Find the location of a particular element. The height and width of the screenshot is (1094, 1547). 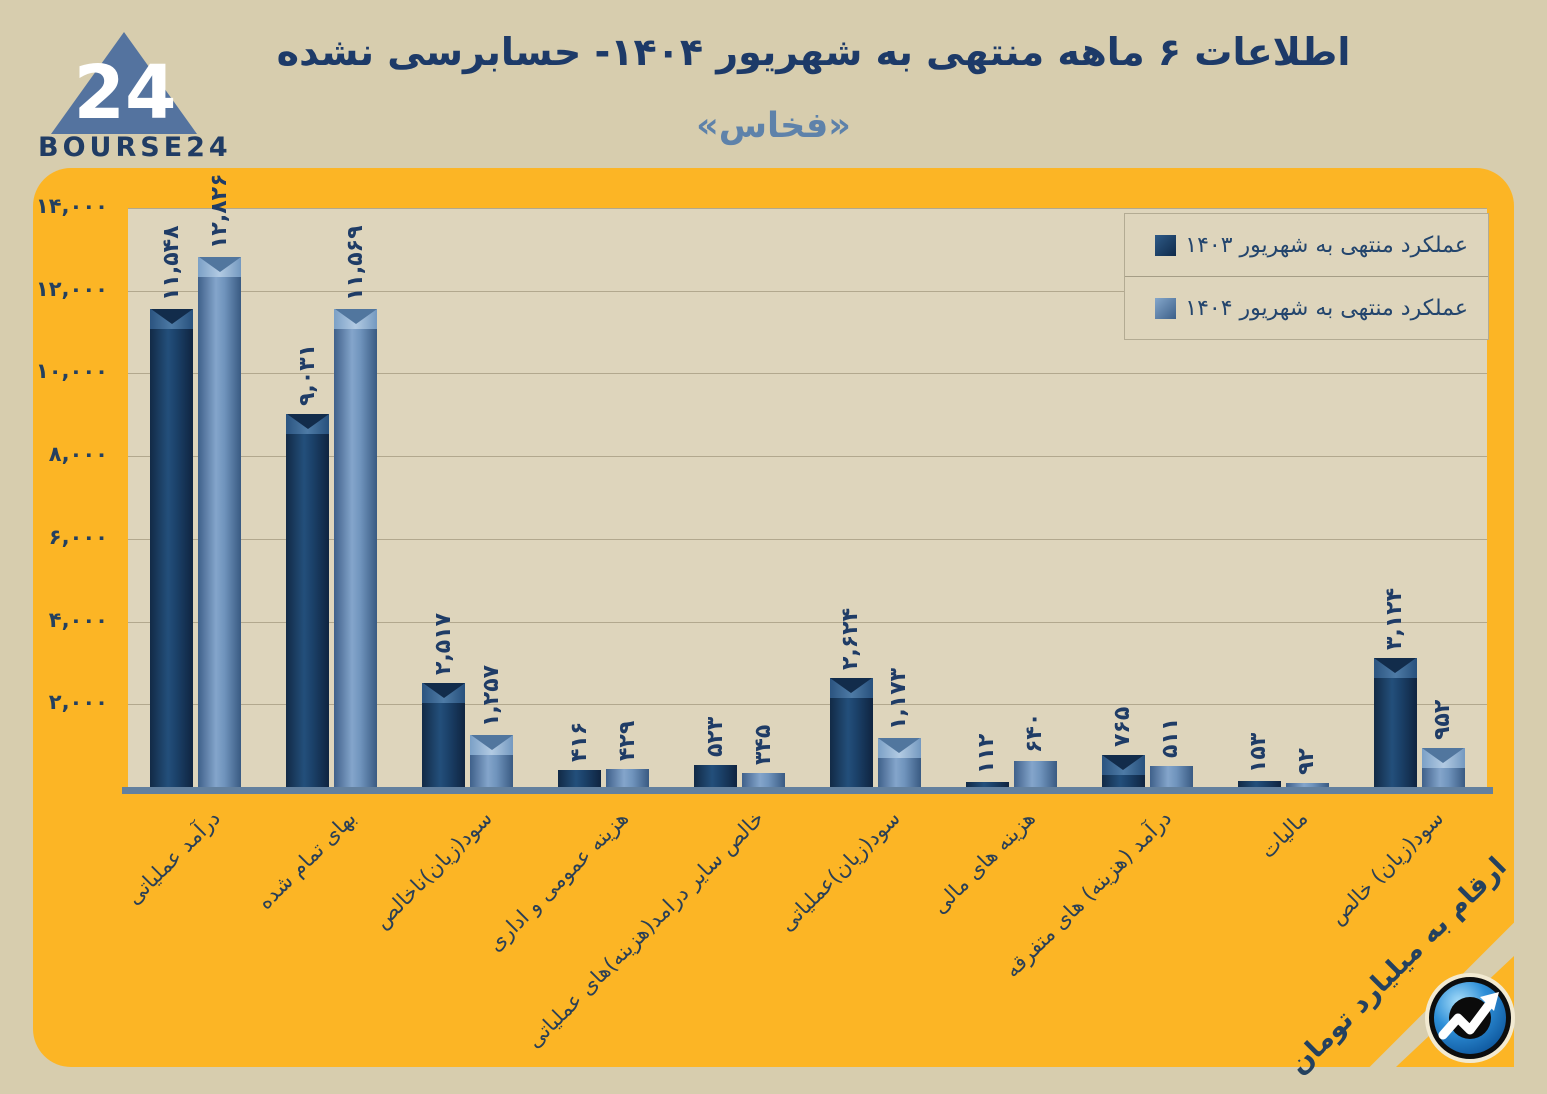

bourse24-logo: 24 BOURSE24 is located at coordinates (135, 96).